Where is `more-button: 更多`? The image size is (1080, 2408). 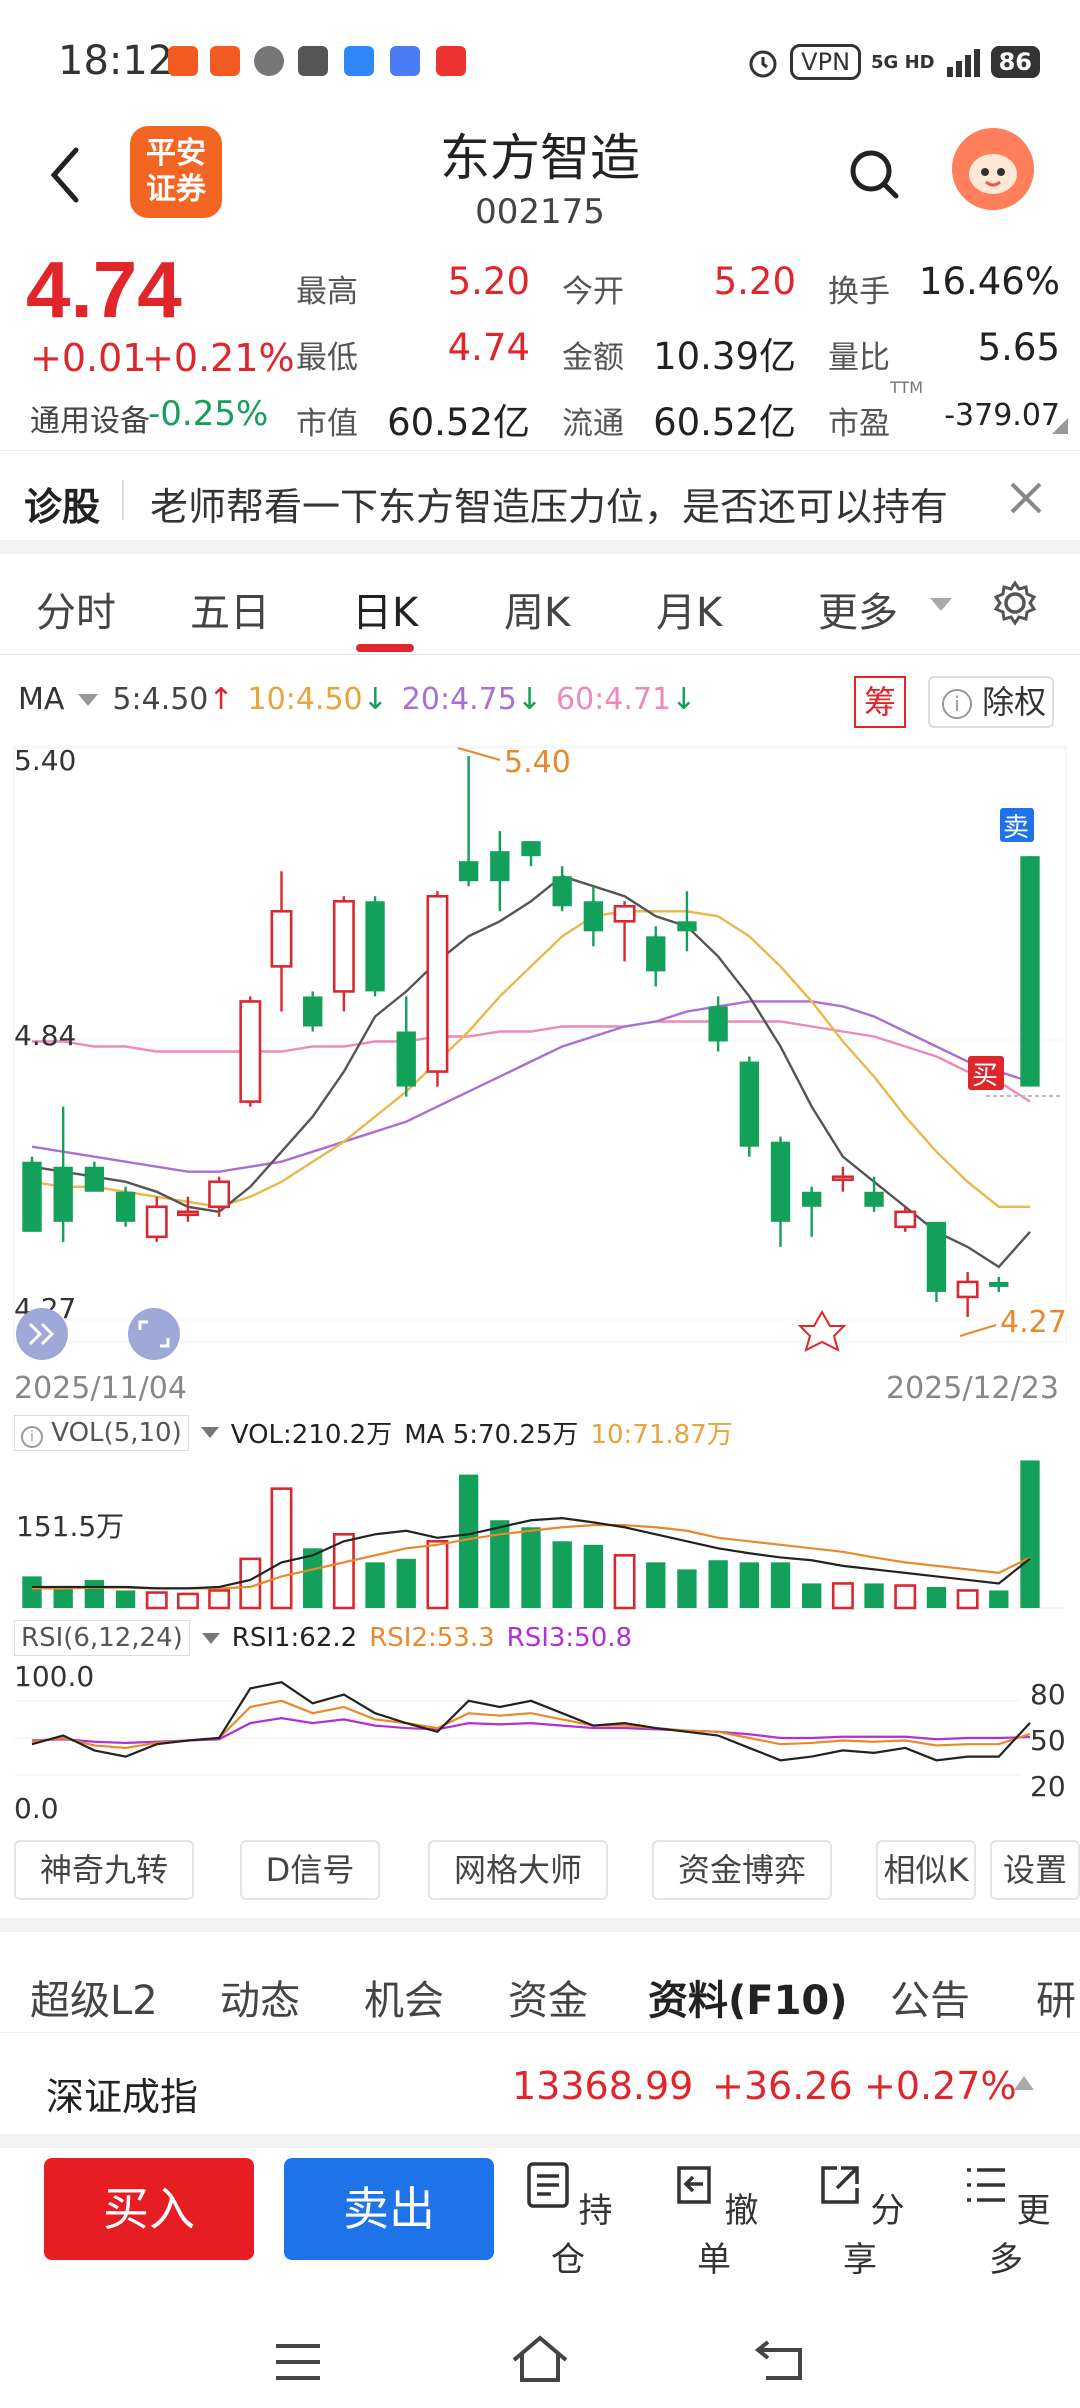 more-button: 更多 is located at coordinates (1006, 2220).